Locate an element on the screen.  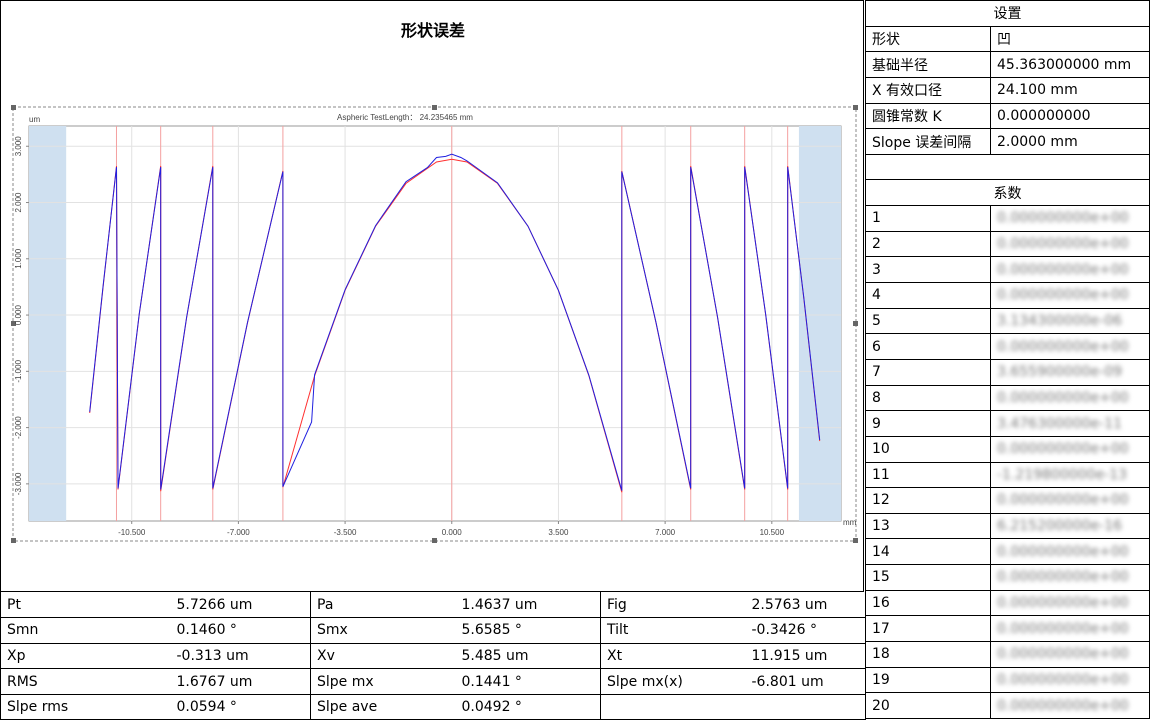
table-row: Pt 5.7266 um Pa 1.4637 um Fig 2.5763 um is located at coordinates (433, 605).